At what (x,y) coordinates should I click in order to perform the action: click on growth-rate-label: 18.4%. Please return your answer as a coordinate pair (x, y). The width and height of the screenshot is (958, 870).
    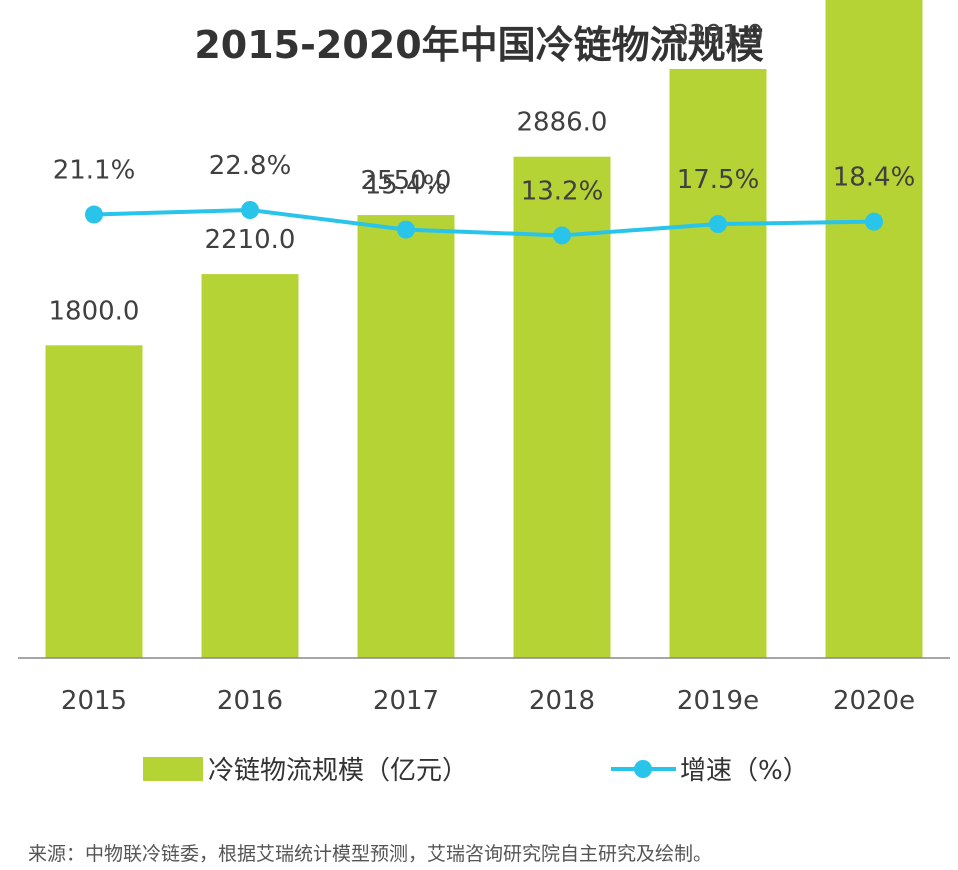
    Looking at the image, I should click on (874, 178).